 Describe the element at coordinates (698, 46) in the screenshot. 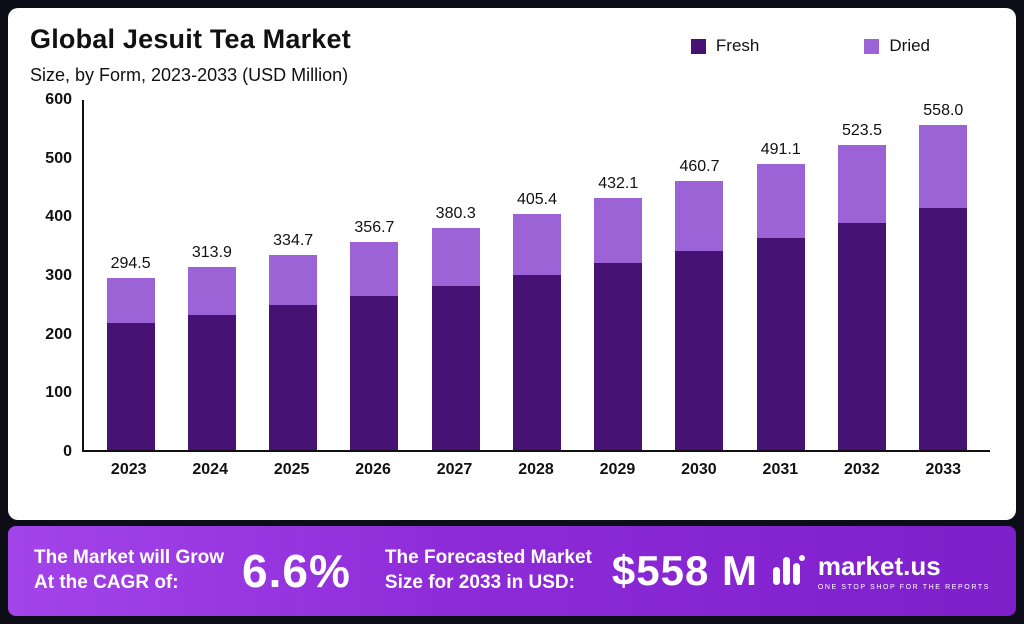

I see `legend-swatch-fresh` at that location.